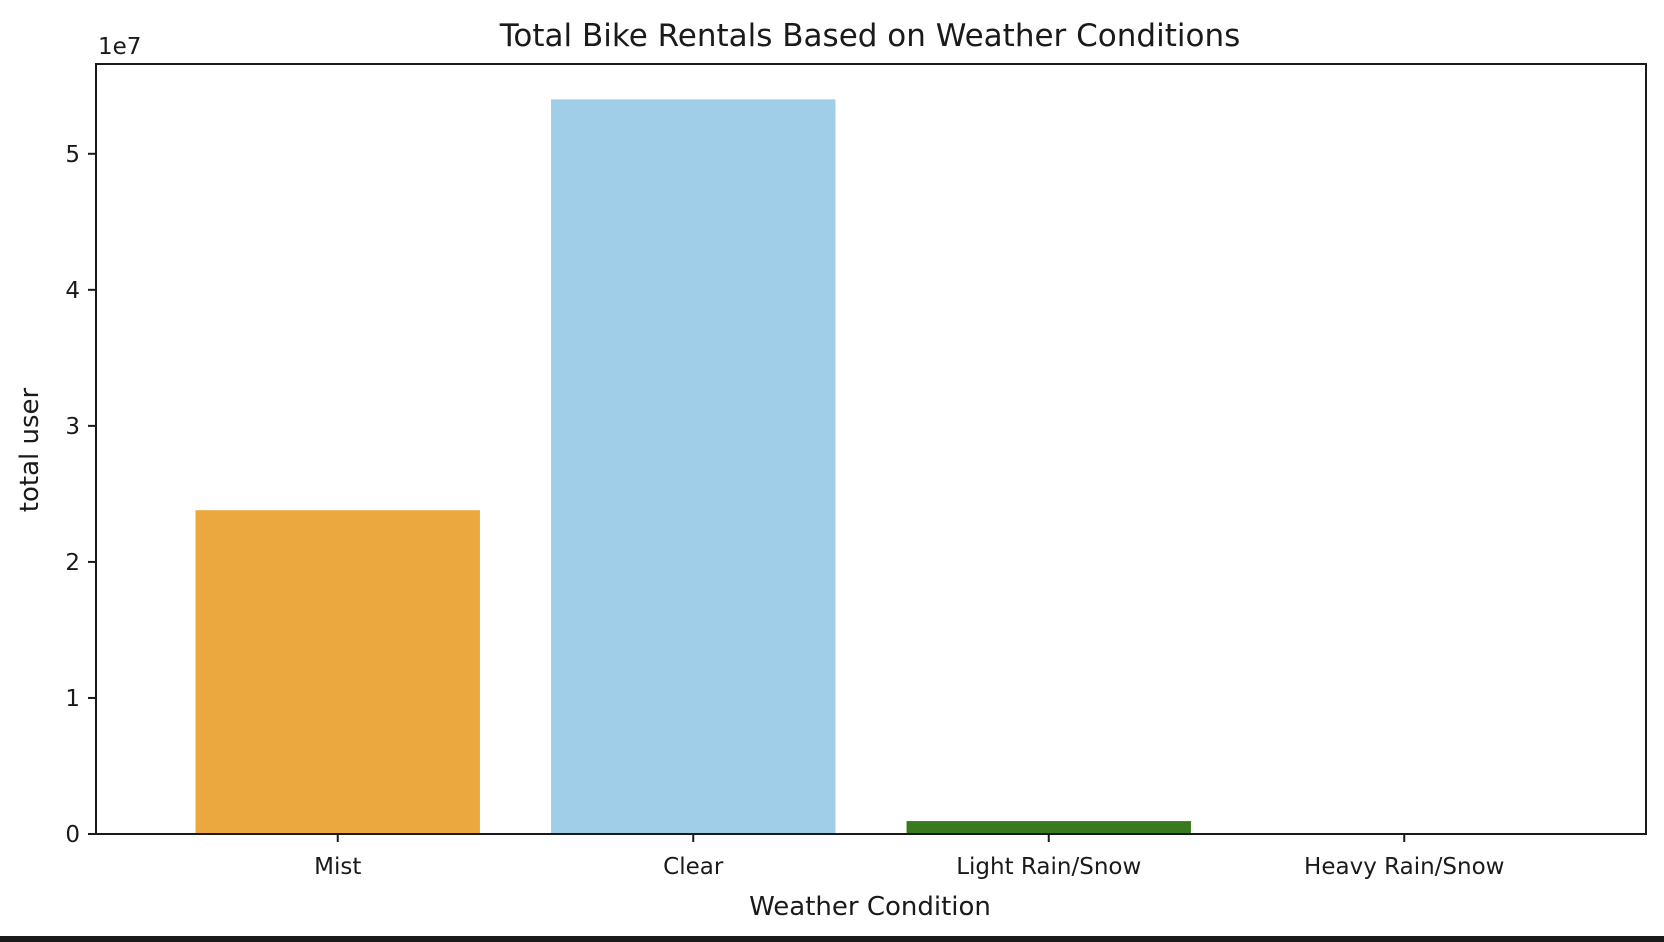 The width and height of the screenshot is (1664, 942). Describe the element at coordinates (72, 291) in the screenshot. I see `y-tick-label: 4` at that location.